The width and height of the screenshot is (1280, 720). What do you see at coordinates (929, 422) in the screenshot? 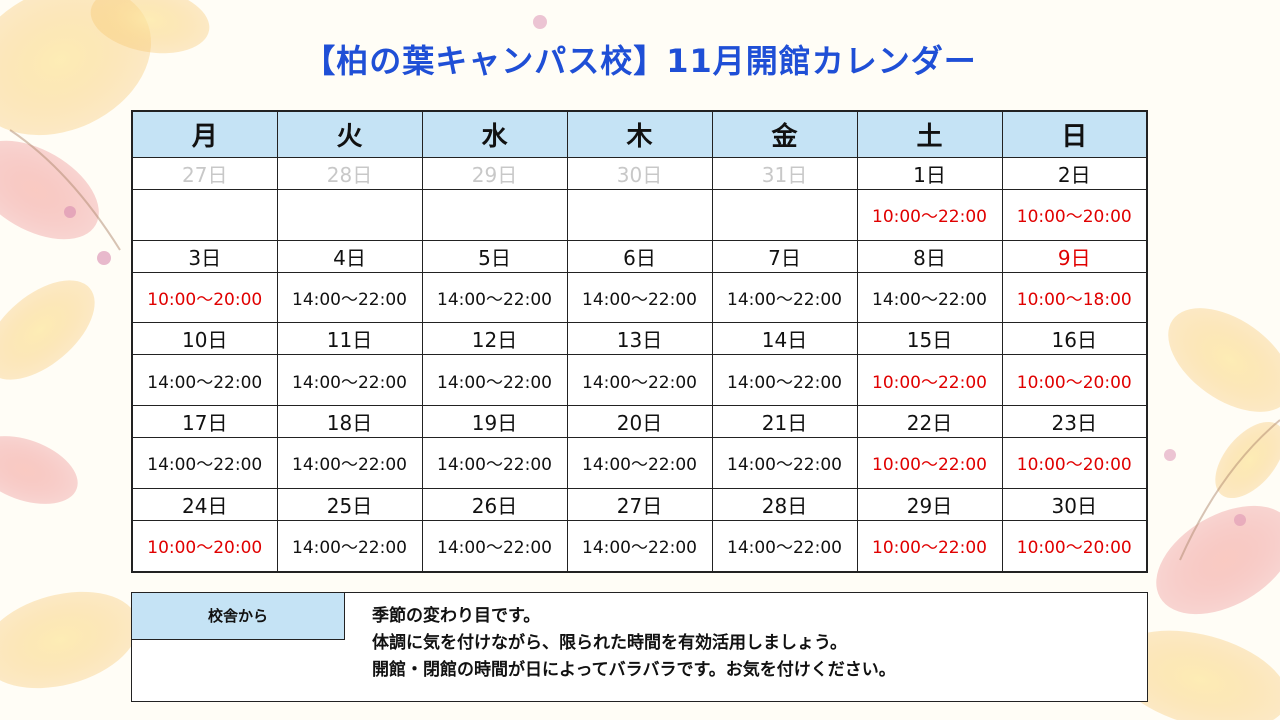
I see `date-cell: 22日` at bounding box center [929, 422].